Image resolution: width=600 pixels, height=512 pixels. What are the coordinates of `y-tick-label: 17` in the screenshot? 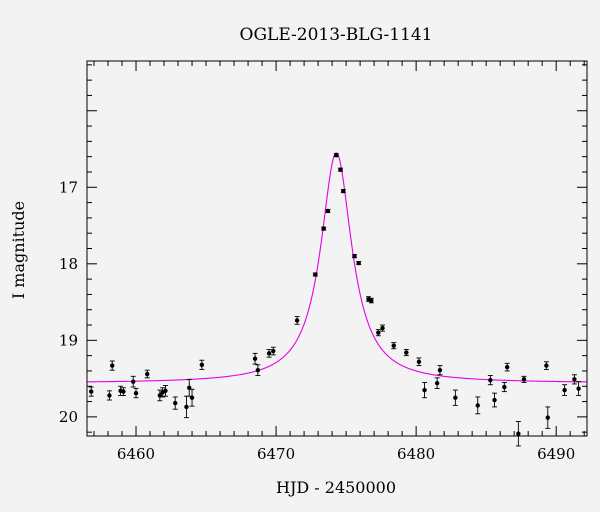 It's located at (68, 187).